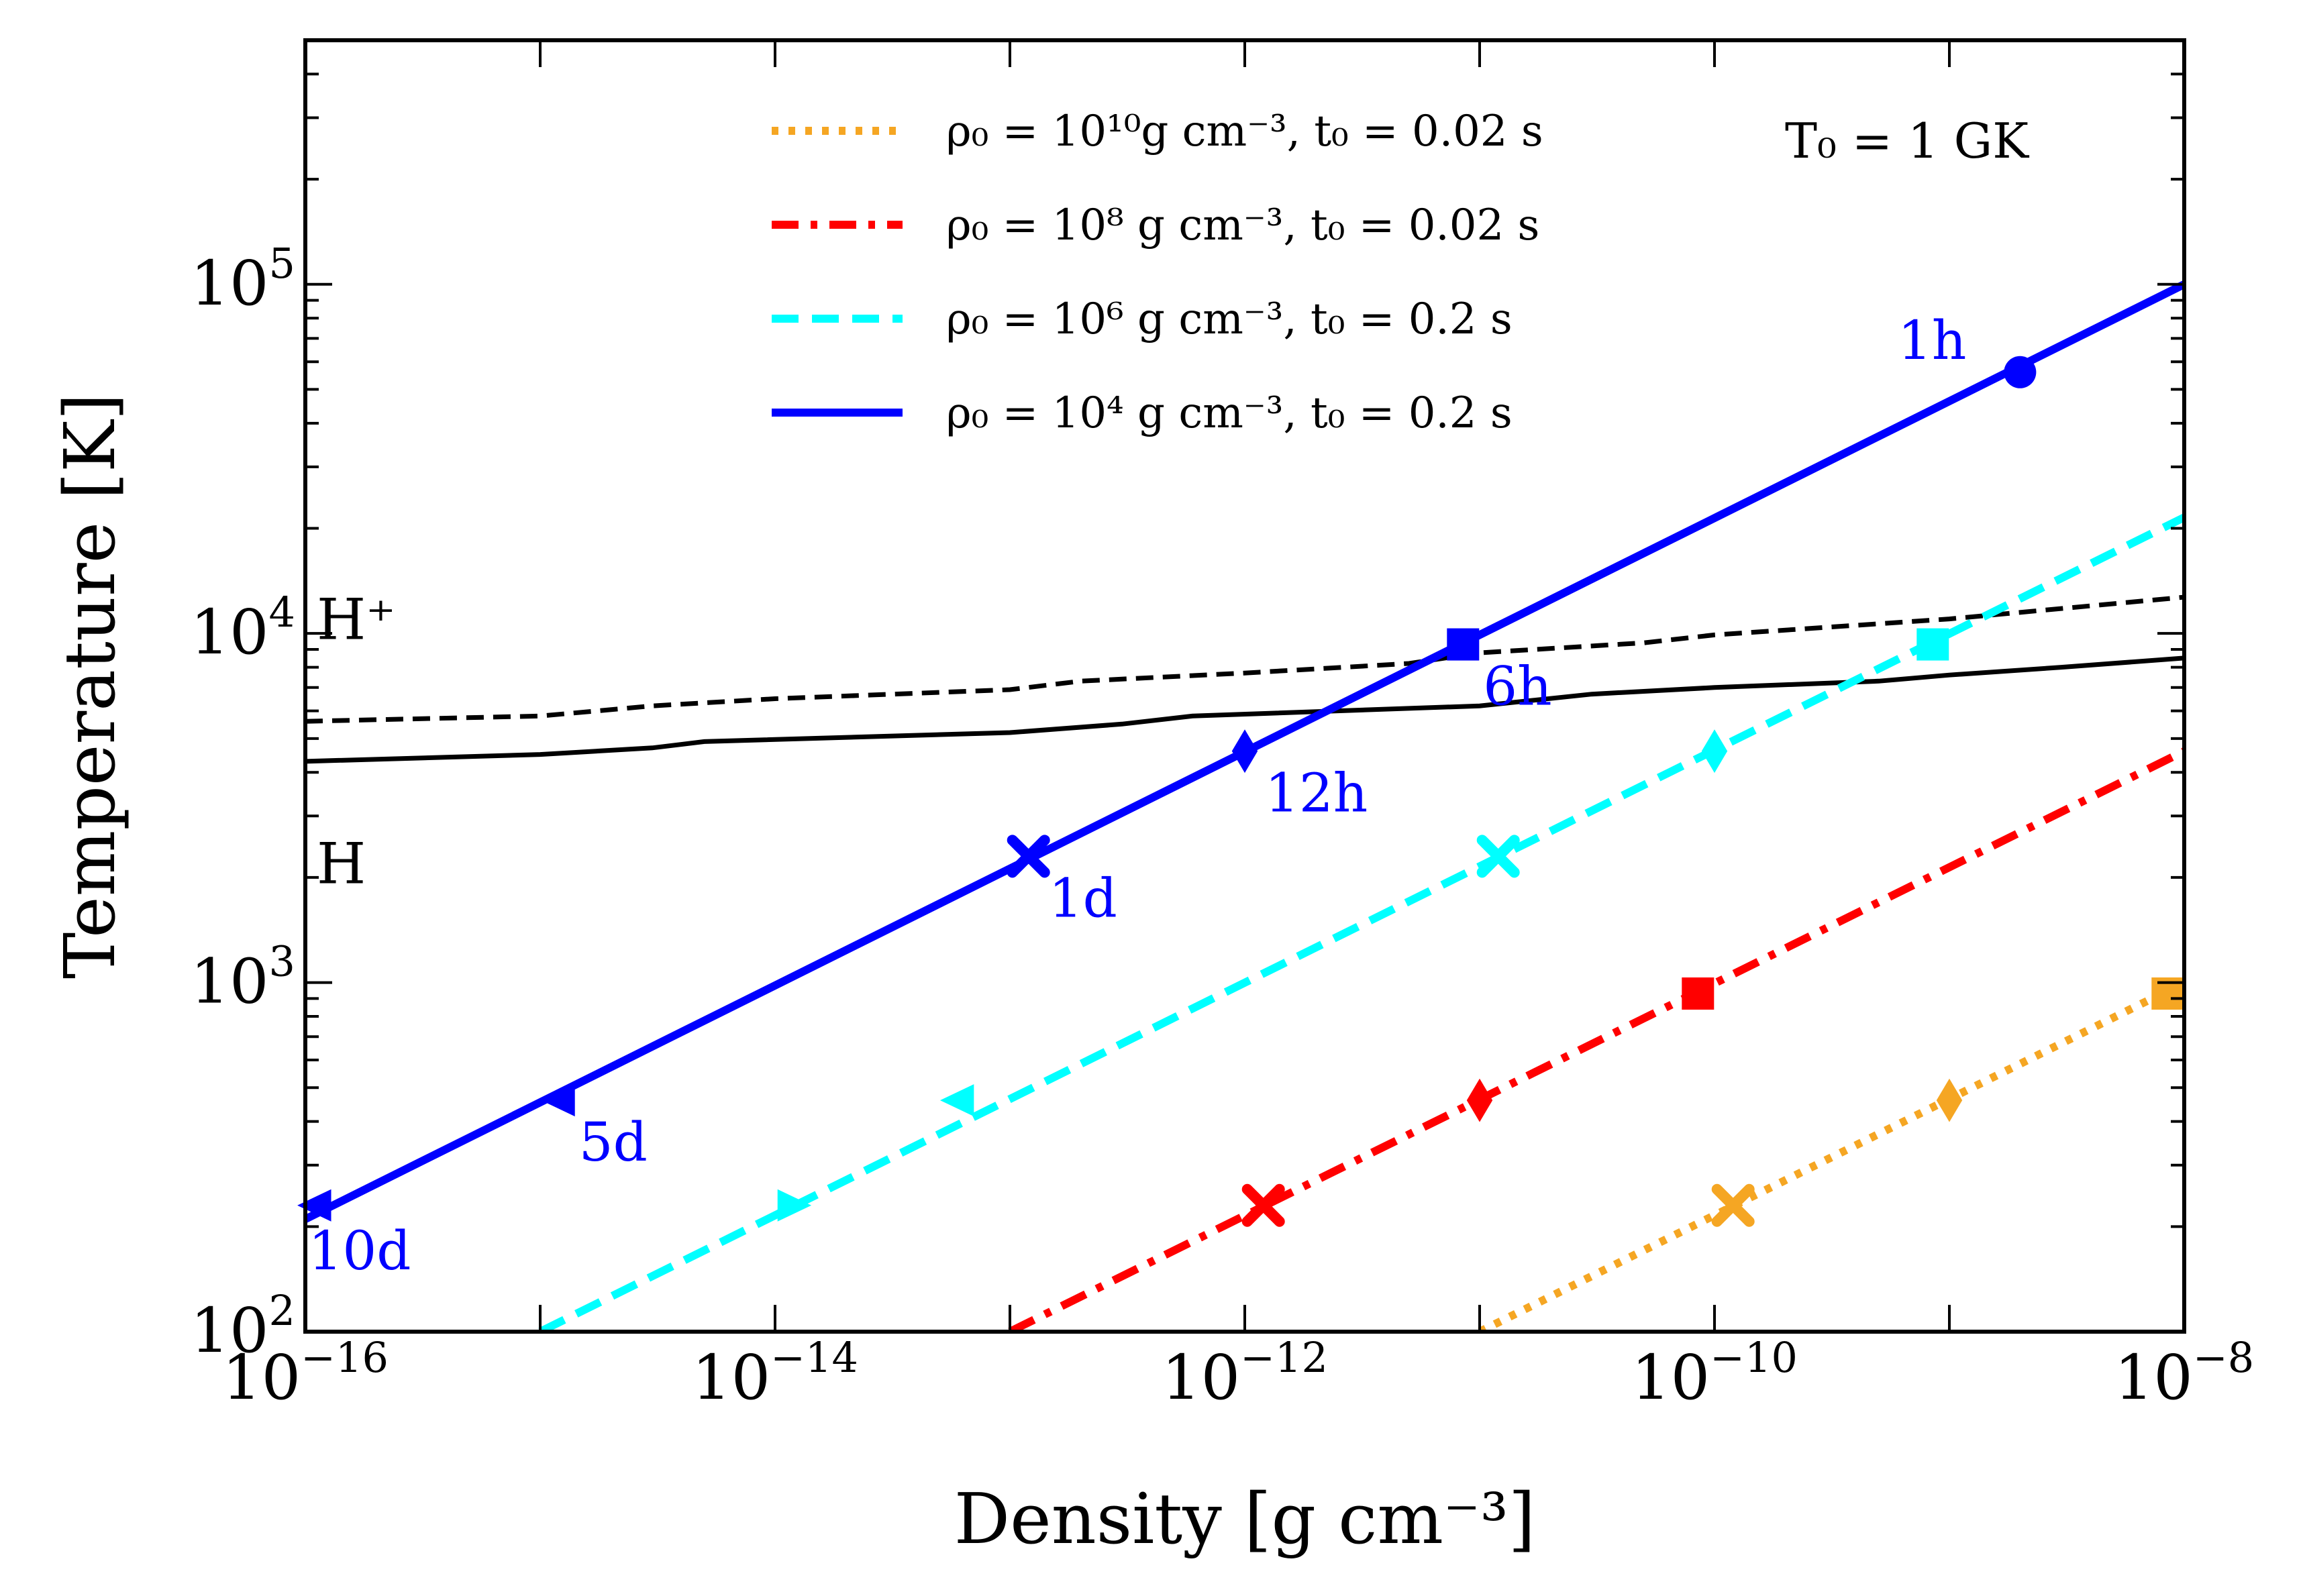 Image resolution: width=2303 pixels, height=1596 pixels. What do you see at coordinates (305, 1374) in the screenshot?
I see `x-tick-label: 10−16` at bounding box center [305, 1374].